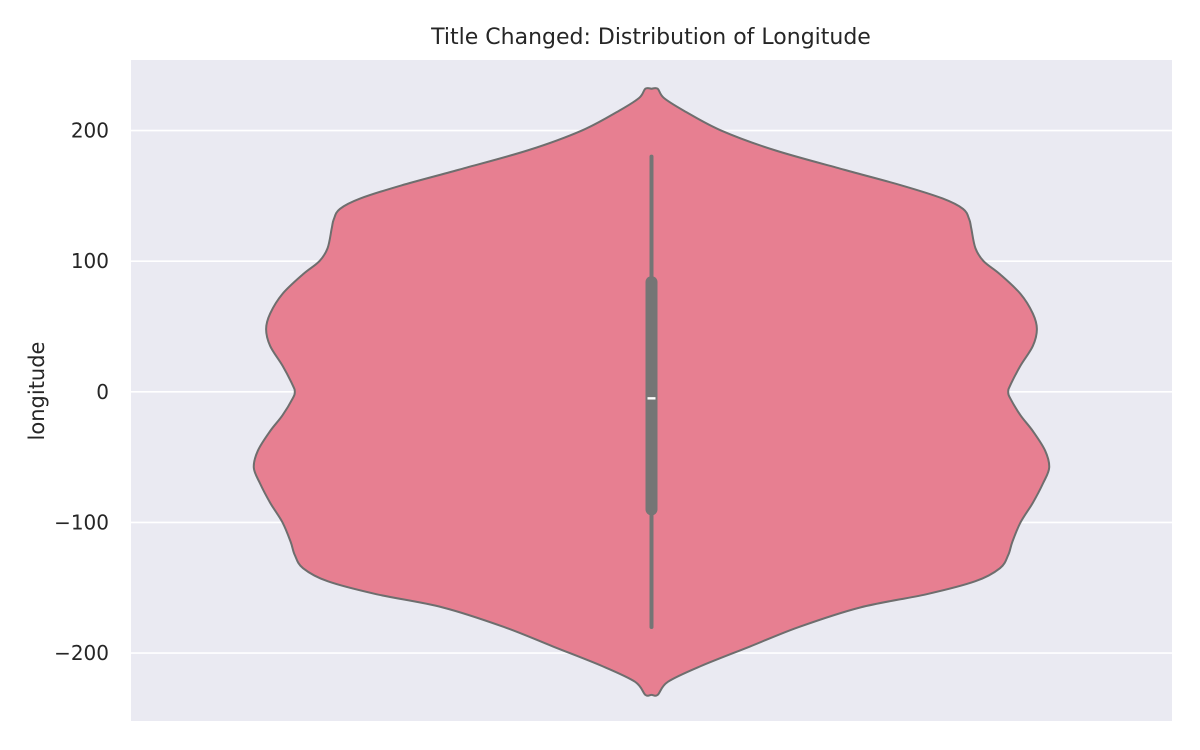 This screenshot has width=1200, height=750. Describe the element at coordinates (90, 261) in the screenshot. I see `y-tick-label: 100` at that location.